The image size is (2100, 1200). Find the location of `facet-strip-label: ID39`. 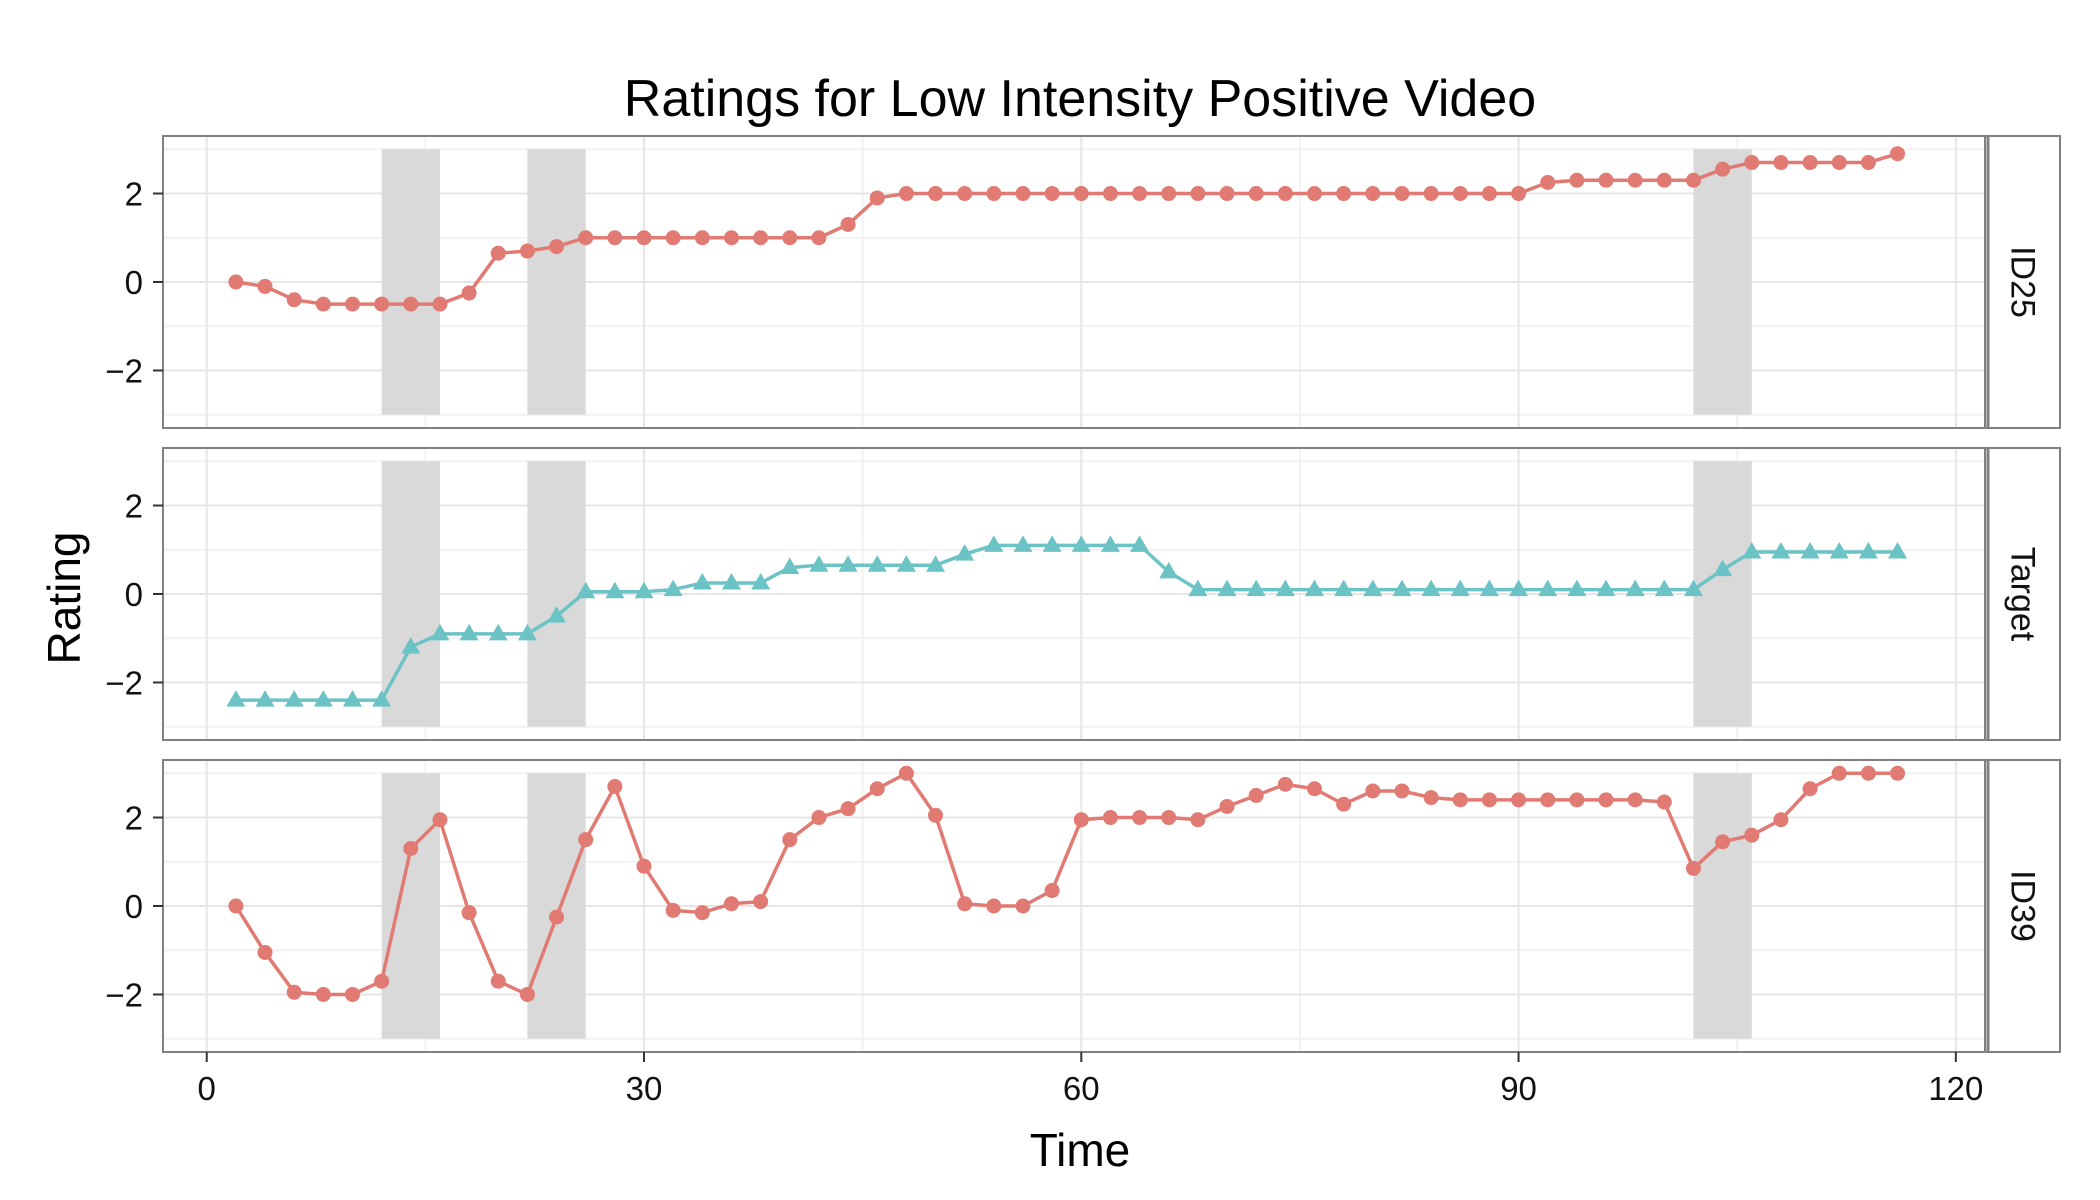

facet-strip-label: ID39 is located at coordinates (2023, 906).